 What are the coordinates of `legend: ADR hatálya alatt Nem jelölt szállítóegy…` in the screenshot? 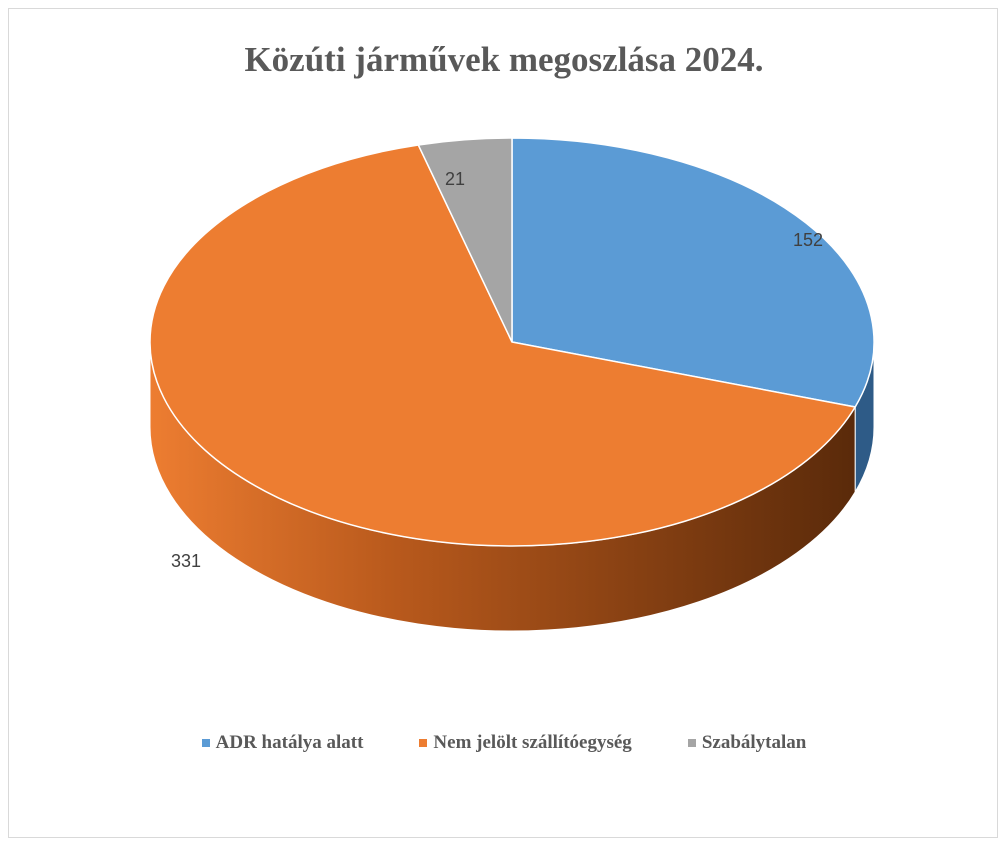 It's located at (504, 743).